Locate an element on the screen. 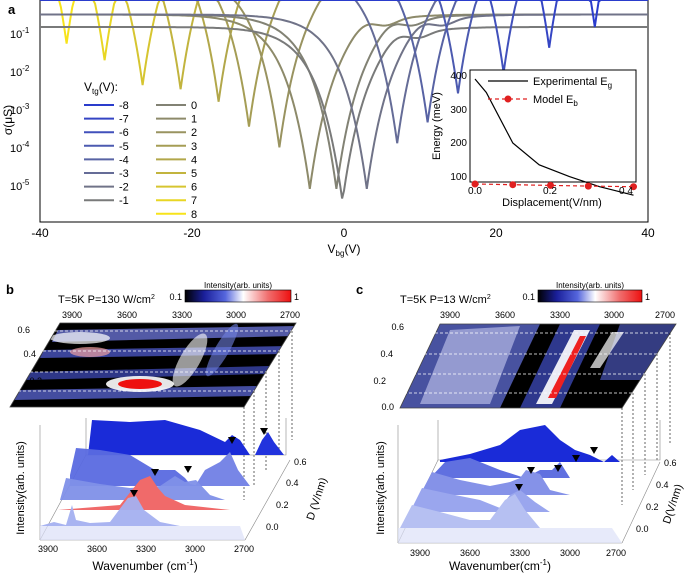 The width and height of the screenshot is (685, 582). panel-c-top-xtick-5: 2700 is located at coordinates (665, 315).